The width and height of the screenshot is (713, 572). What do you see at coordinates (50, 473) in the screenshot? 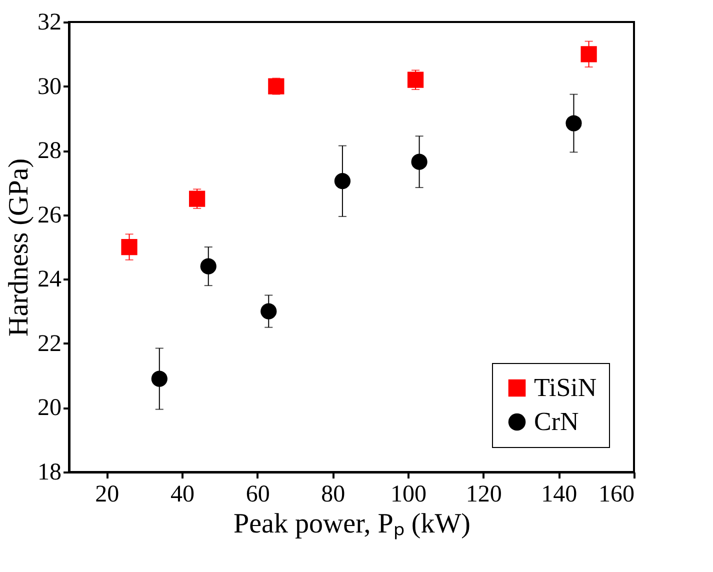
I see `y-tick-label: 18` at bounding box center [50, 473].